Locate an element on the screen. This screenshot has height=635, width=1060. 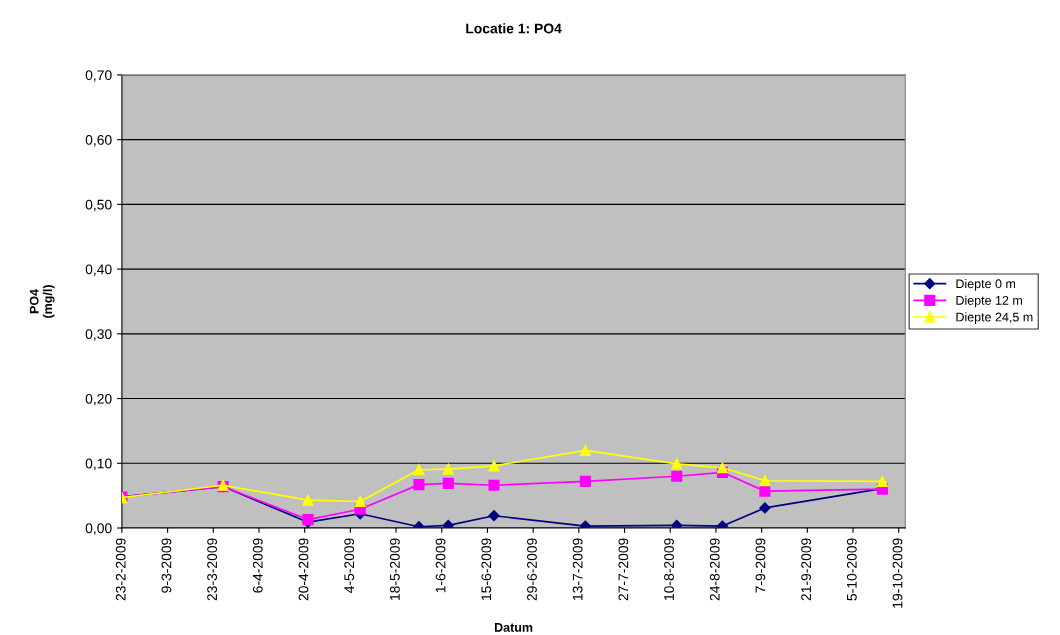
x-tick-label: 1-6-2009 is located at coordinates (440, 565).